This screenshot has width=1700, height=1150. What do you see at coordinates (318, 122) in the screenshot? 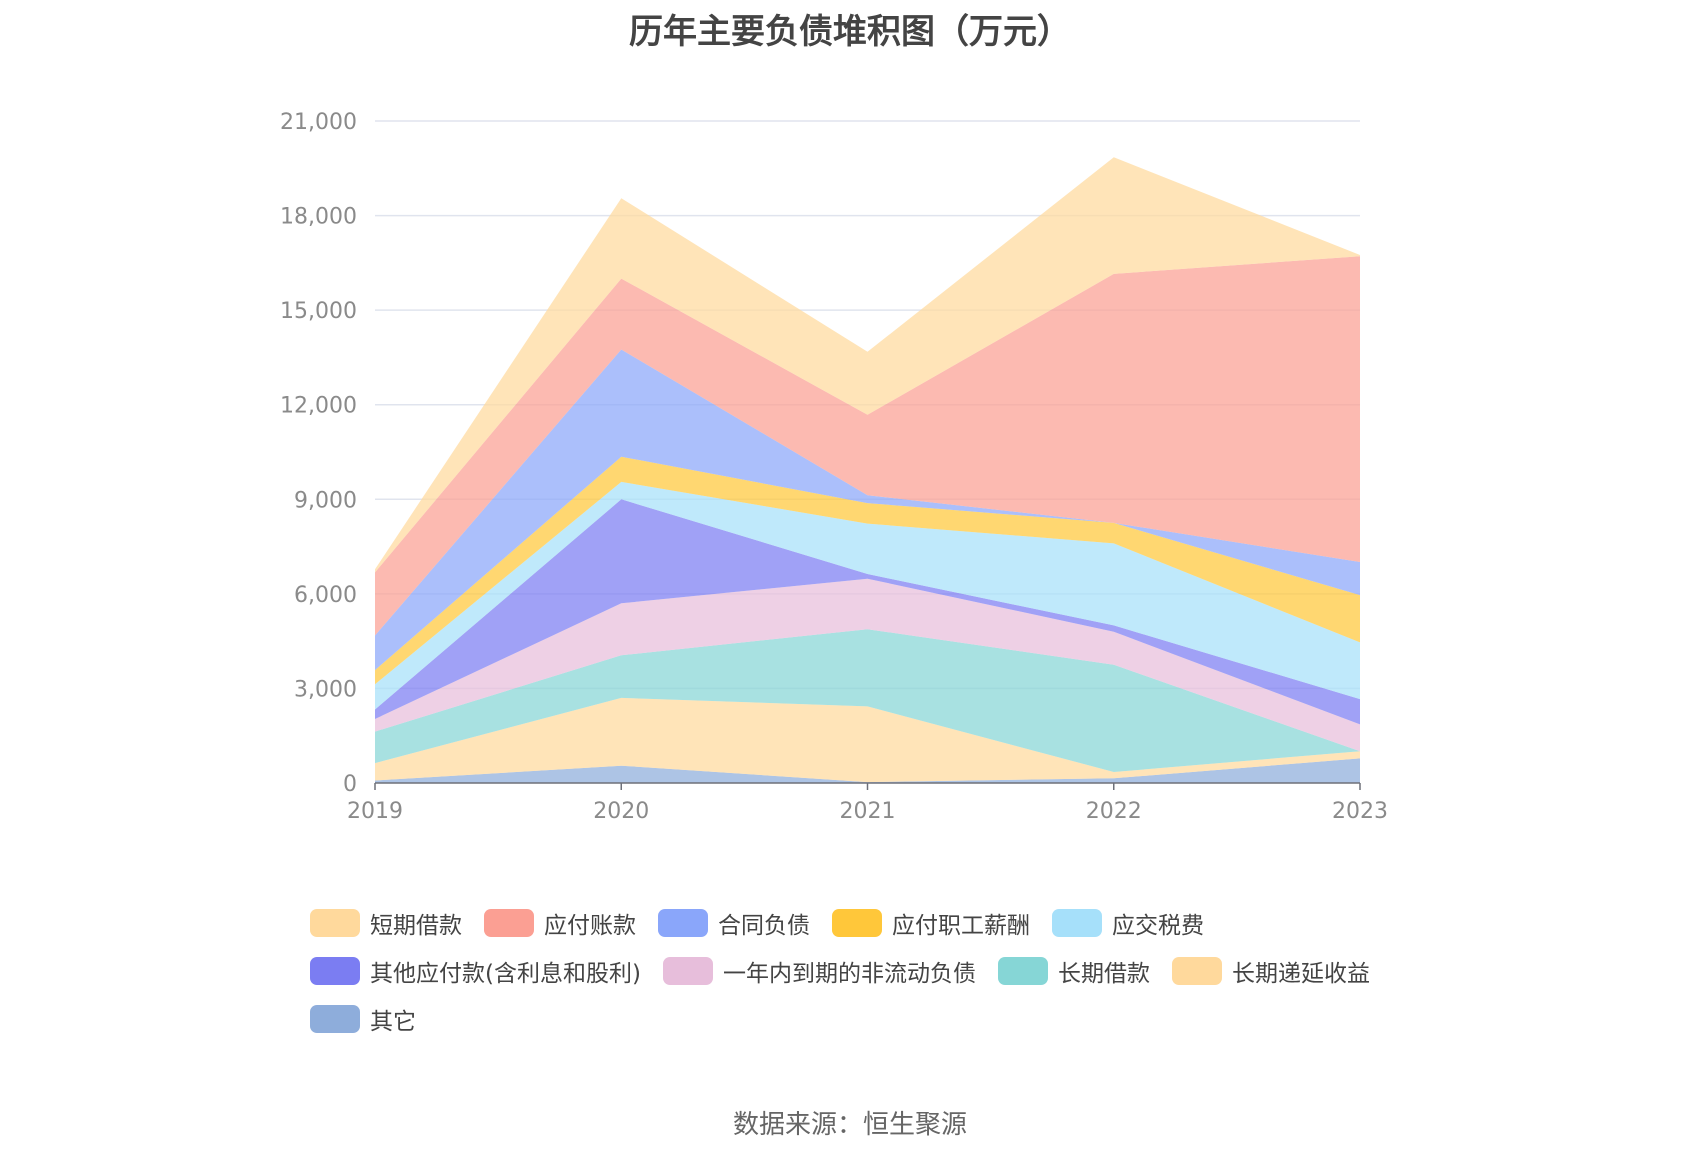
I see `y-tick-label: 21,000` at bounding box center [318, 122].